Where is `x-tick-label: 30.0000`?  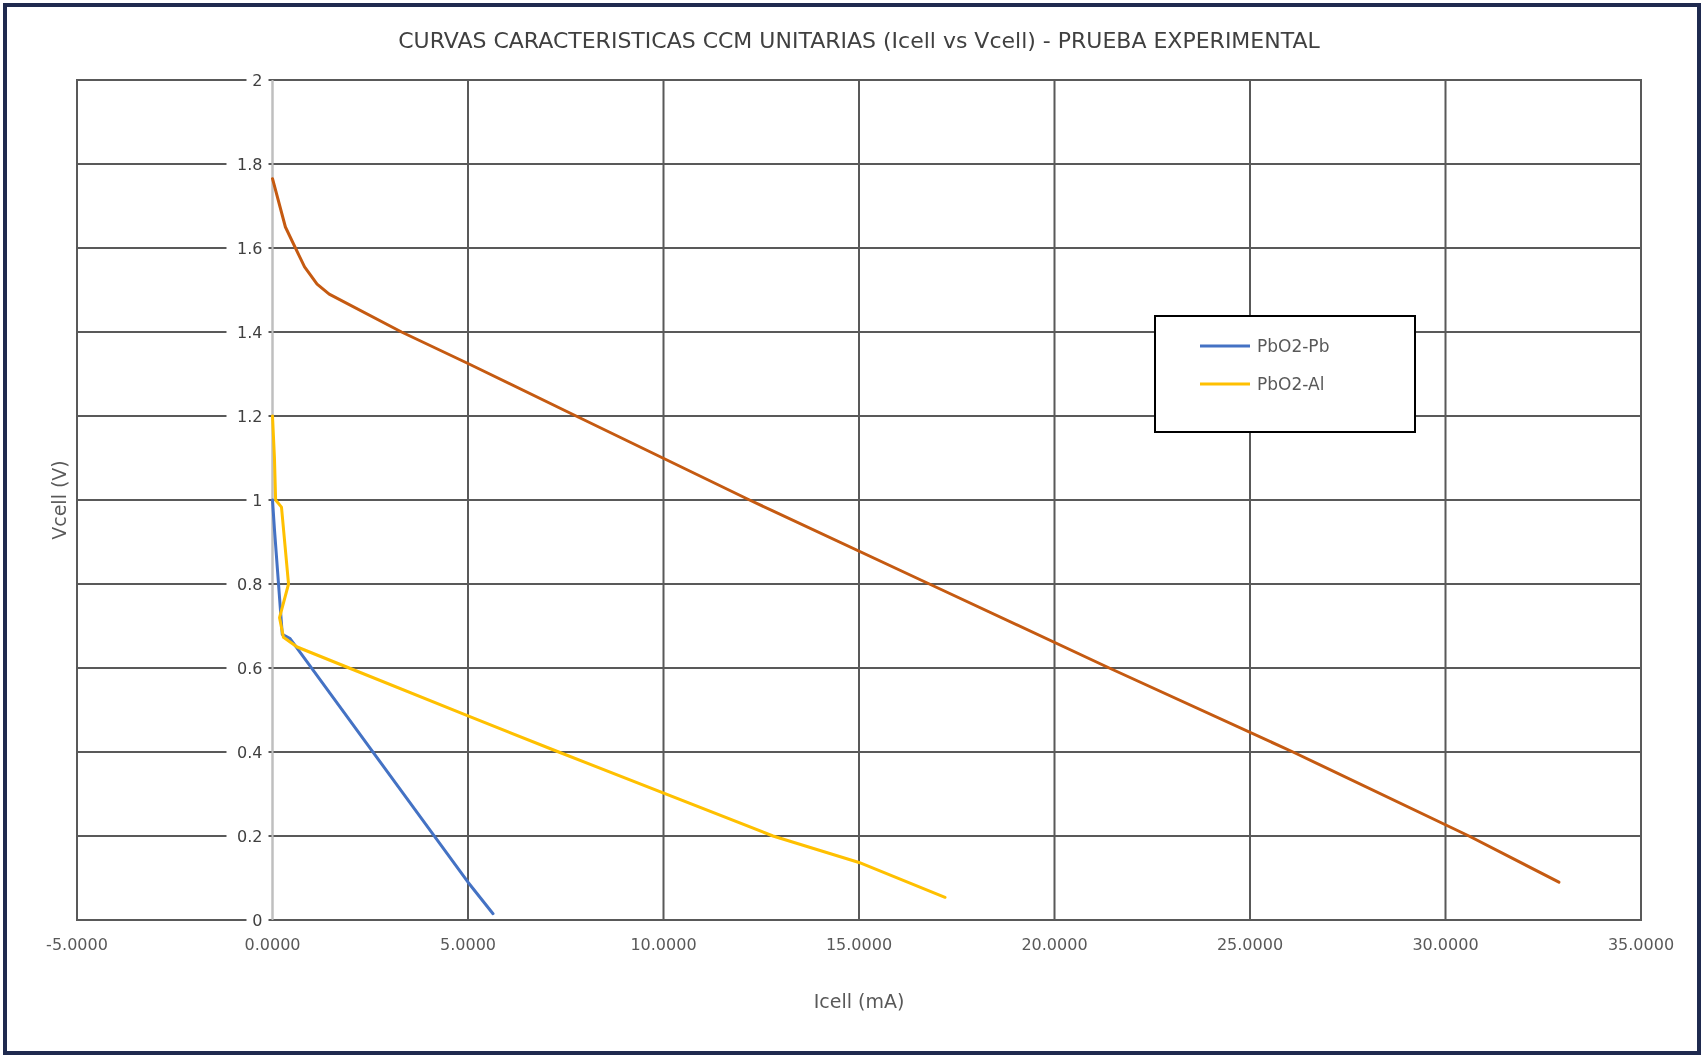 x-tick-label: 30.0000 is located at coordinates (1445, 944).